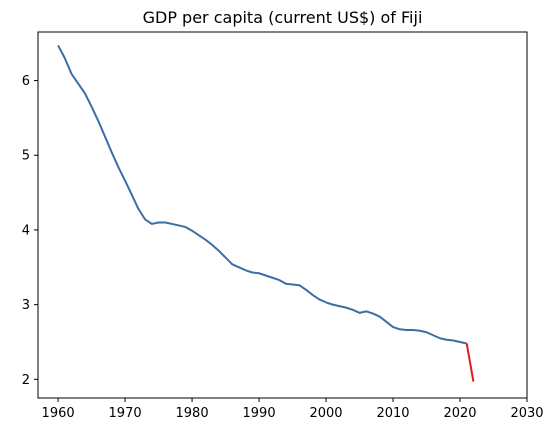 The width and height of the screenshot is (552, 440). What do you see at coordinates (58, 413) in the screenshot?
I see `x-tick-label: 1960` at bounding box center [58, 413].